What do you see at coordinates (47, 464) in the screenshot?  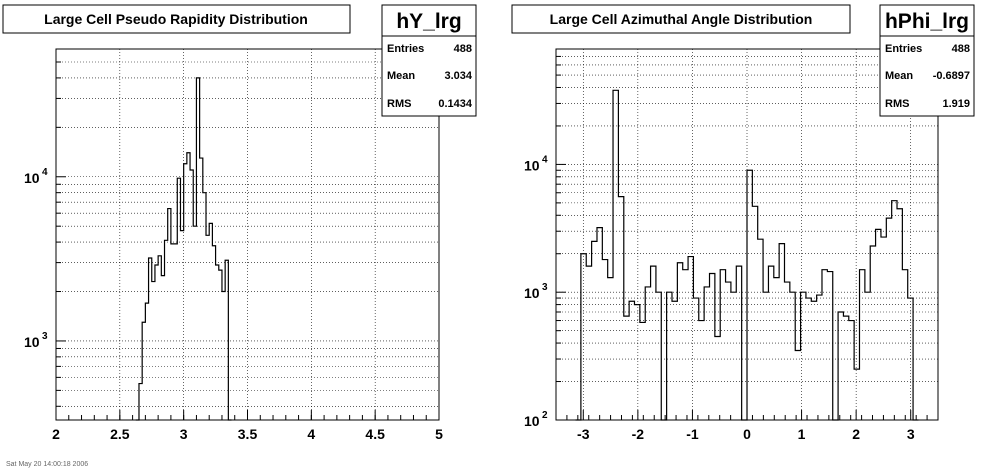 I see `footer-timestamp: Sat May 20 14:00:18 2006` at bounding box center [47, 464].